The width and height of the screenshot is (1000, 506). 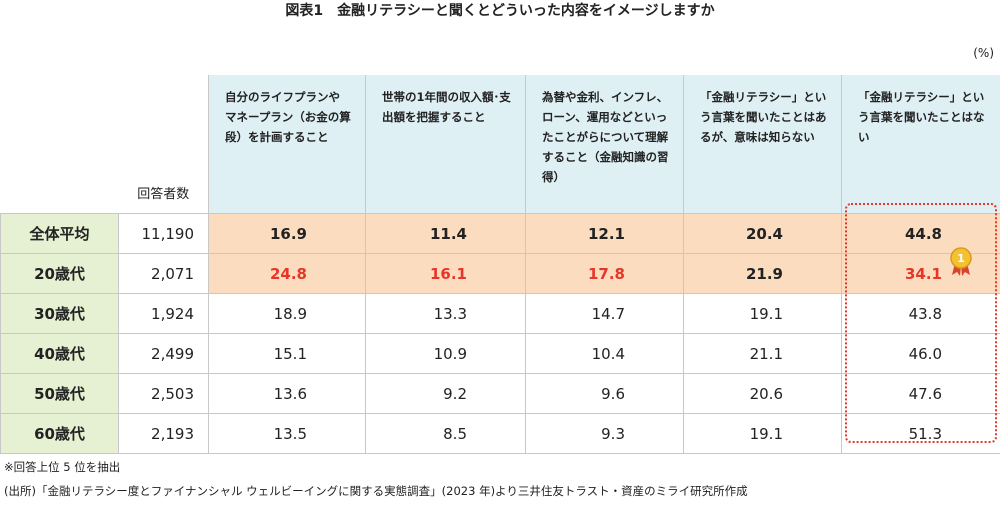 I want to click on count-cell: 2,499, so click(x=163, y=353).